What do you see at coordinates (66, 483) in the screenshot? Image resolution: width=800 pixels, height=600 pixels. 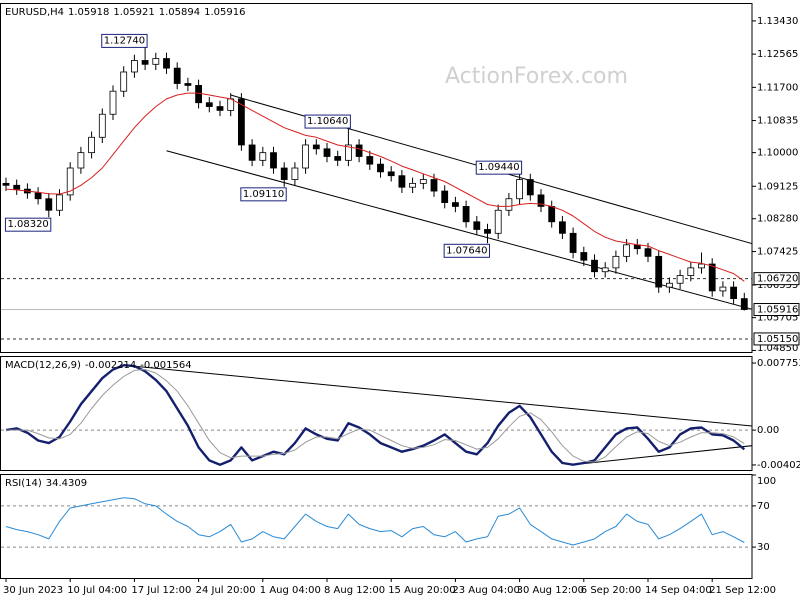 I see `indicator-value: 34.4309` at bounding box center [66, 483].